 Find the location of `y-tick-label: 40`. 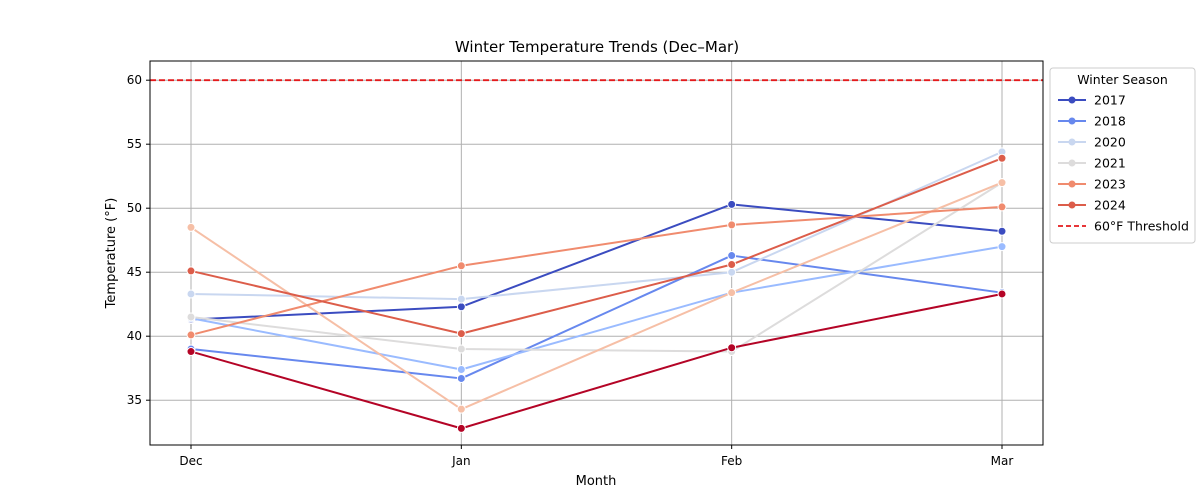

y-tick-label: 40 is located at coordinates (134, 336).